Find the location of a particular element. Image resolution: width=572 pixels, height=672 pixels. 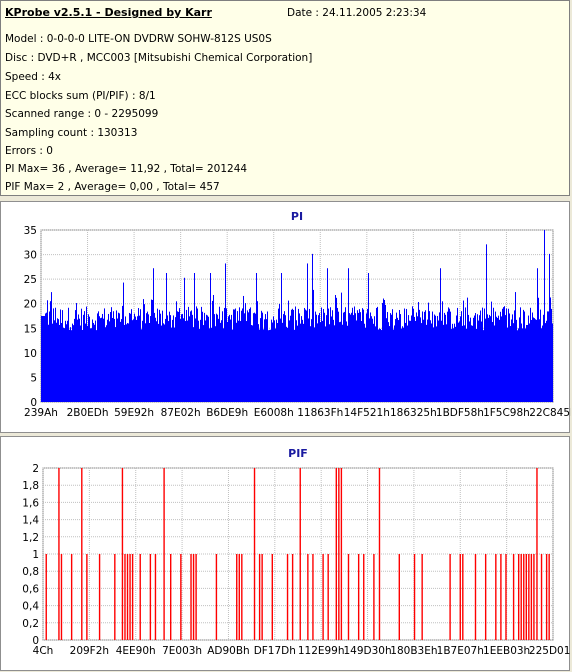

y-tick-label: 0,4 is located at coordinates (30, 607).